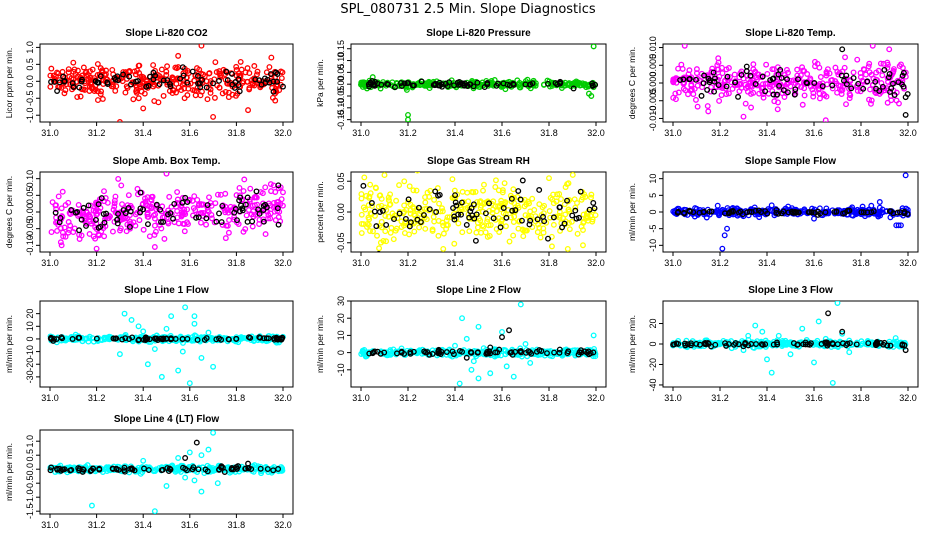  I want to click on x-tick-label: 31.0, so click(673, 398).